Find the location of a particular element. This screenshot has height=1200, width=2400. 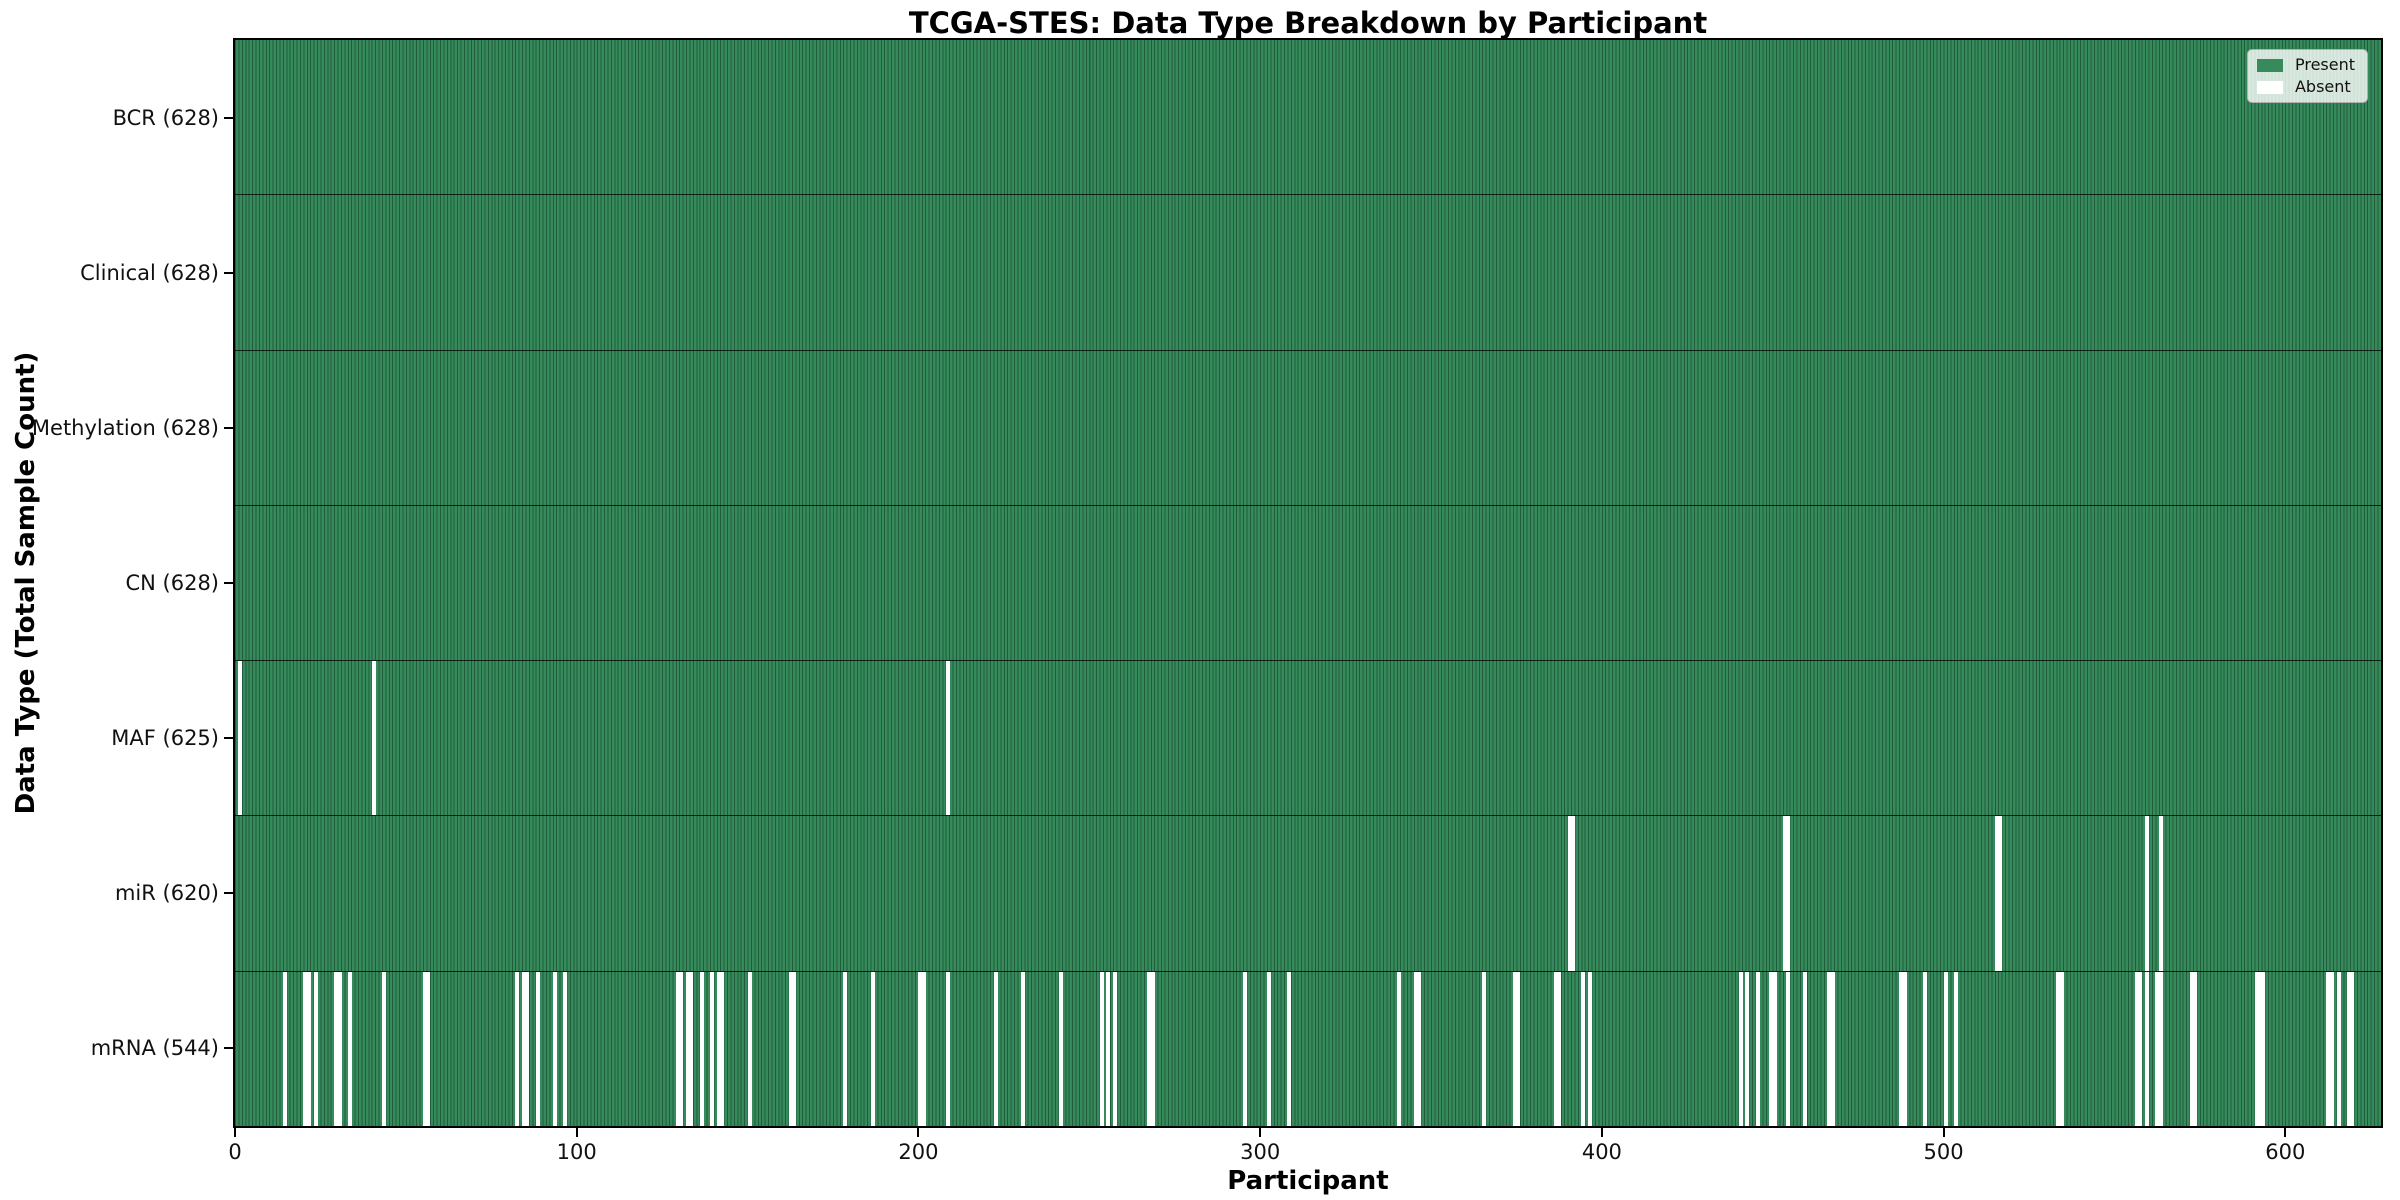

row-MAF is located at coordinates (1308, 738).